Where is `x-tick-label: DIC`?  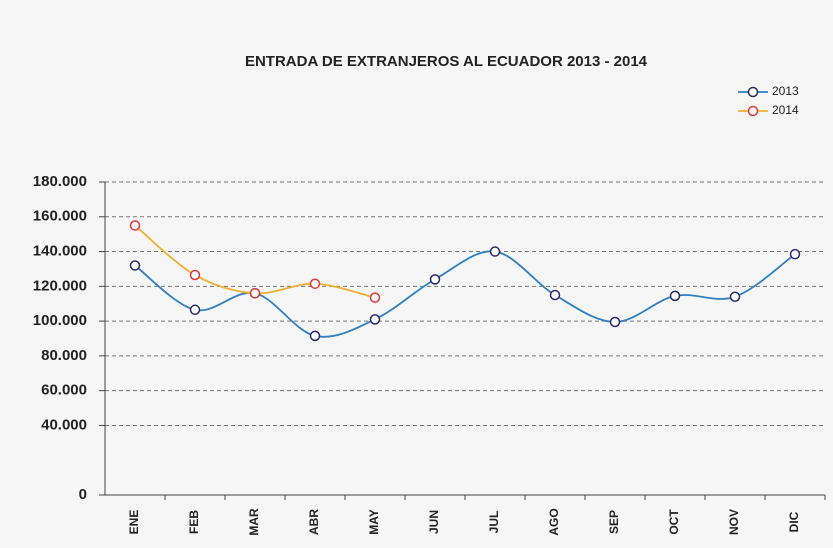
x-tick-label: DIC is located at coordinates (794, 521).